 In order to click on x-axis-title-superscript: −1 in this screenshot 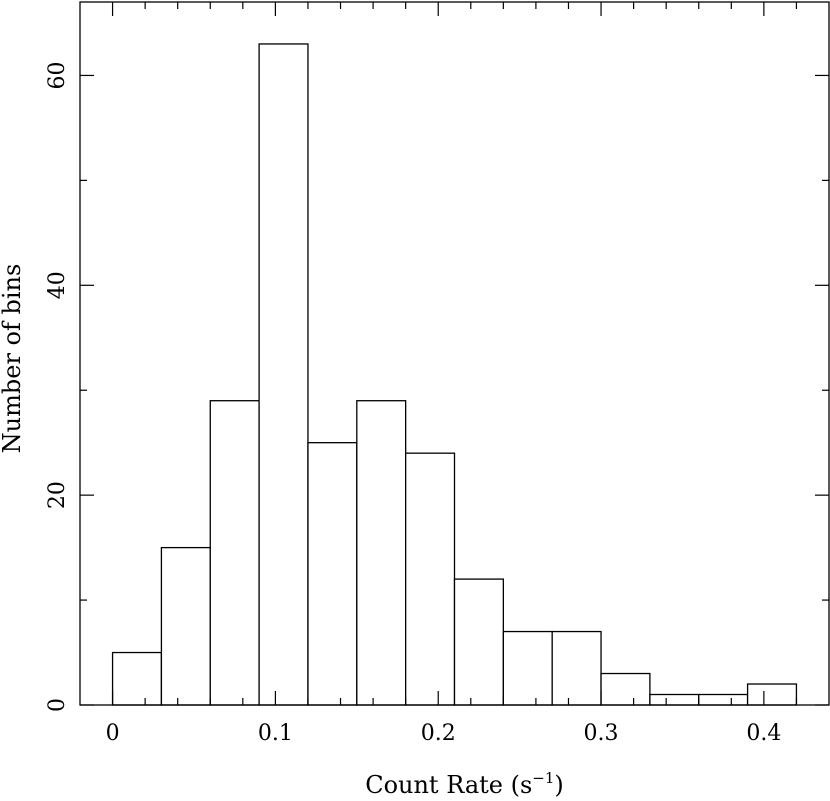, I will do `click(543, 778)`.